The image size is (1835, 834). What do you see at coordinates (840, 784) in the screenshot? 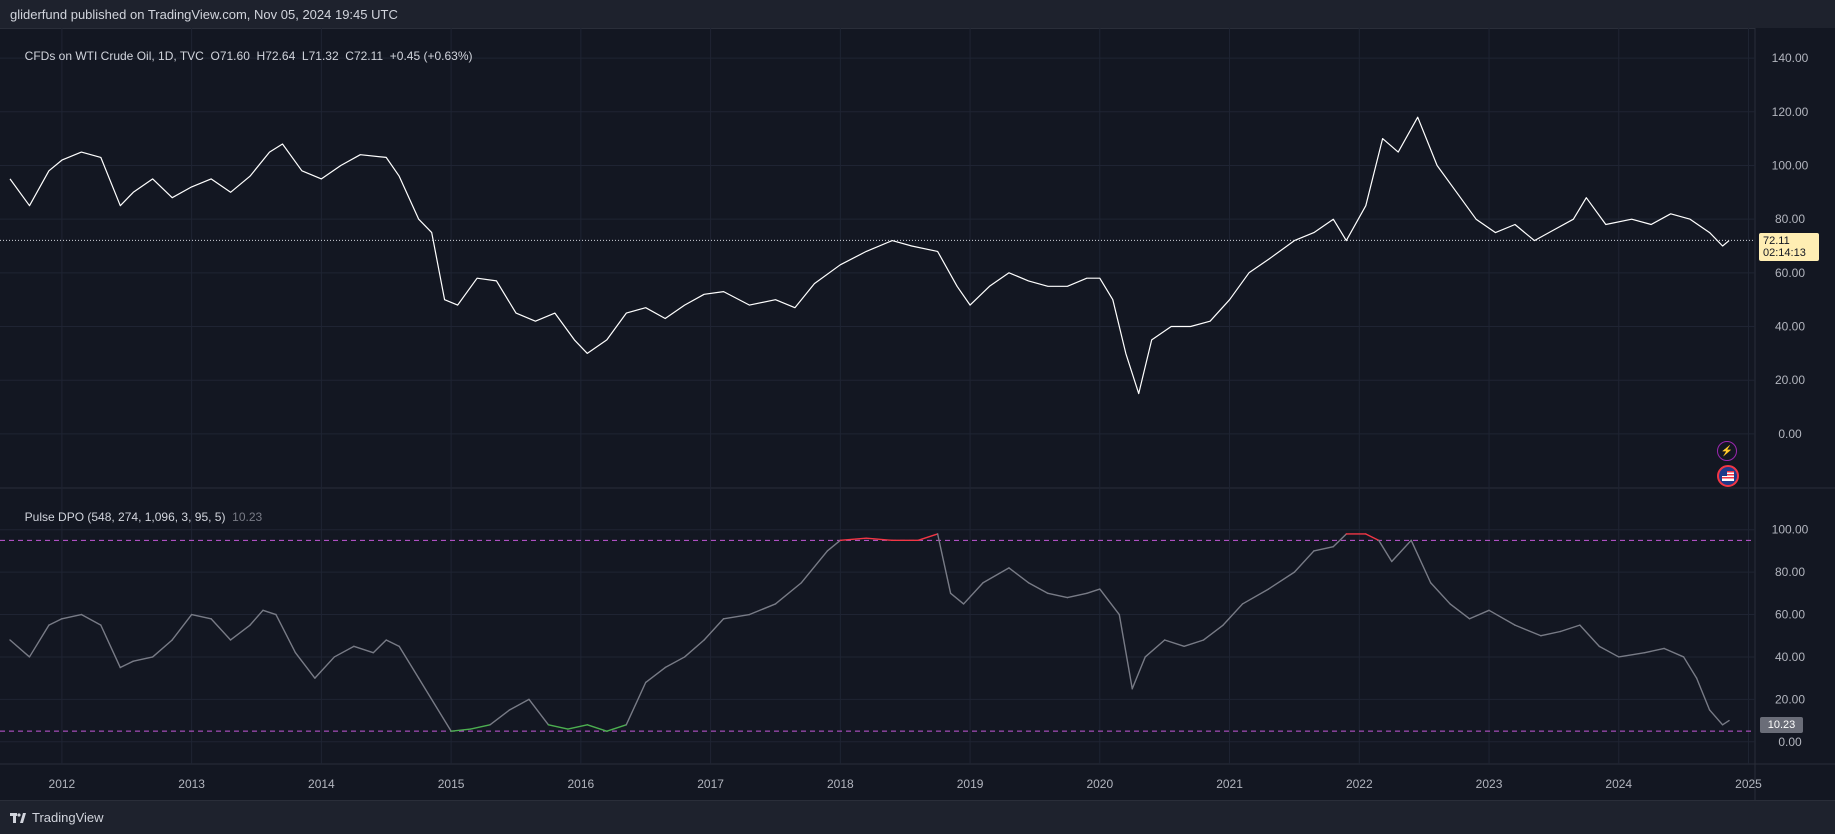
I see `x-tick-label-2018: 2018` at bounding box center [840, 784].